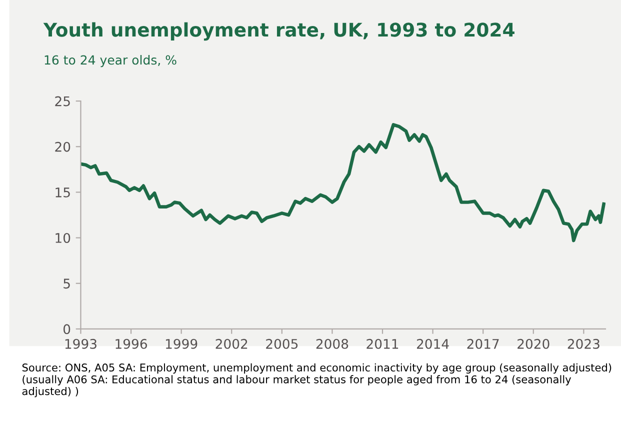 The width and height of the screenshot is (621, 430). I want to click on chart-title: Youth unemployment rate, UK, 1993 to 2024, so click(278, 31).